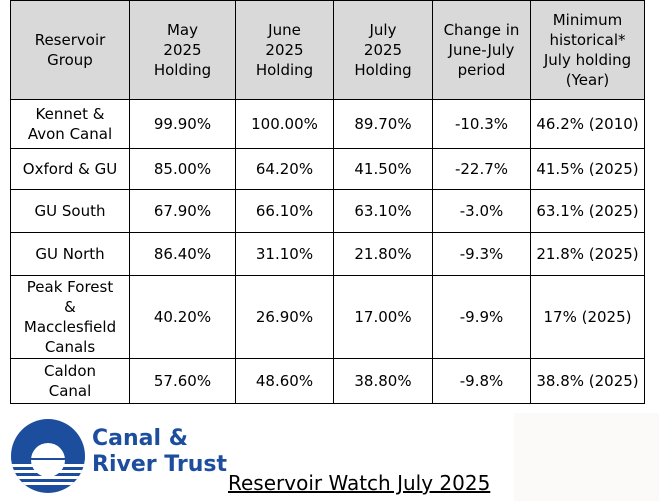  Describe the element at coordinates (481, 50) in the screenshot. I see `header-change: Change in June-July period` at that location.